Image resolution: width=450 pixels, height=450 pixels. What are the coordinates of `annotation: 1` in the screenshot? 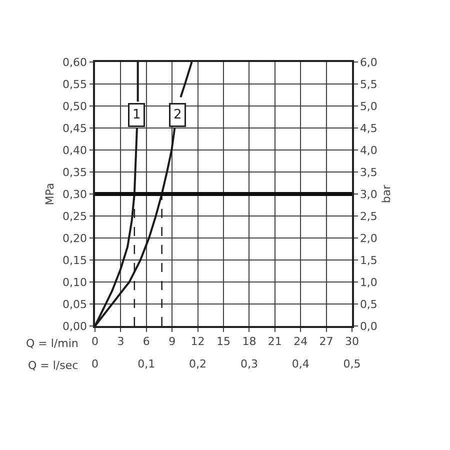 It's located at (136, 115).